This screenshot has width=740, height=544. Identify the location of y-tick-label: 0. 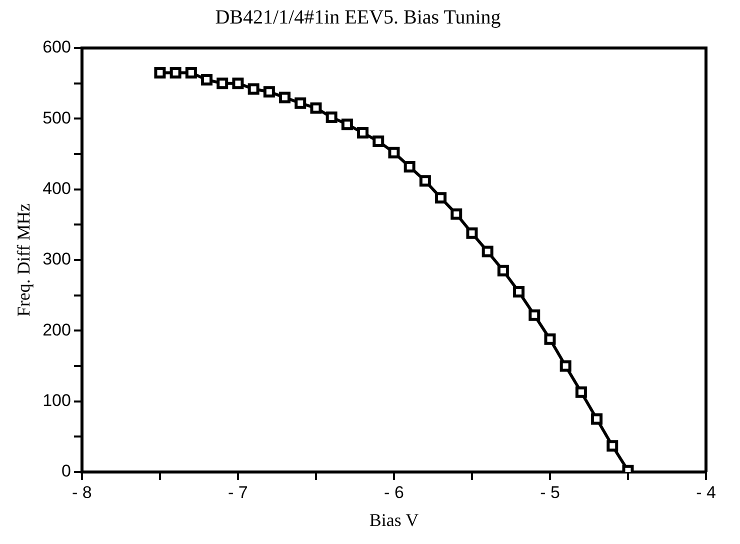
(66, 471).